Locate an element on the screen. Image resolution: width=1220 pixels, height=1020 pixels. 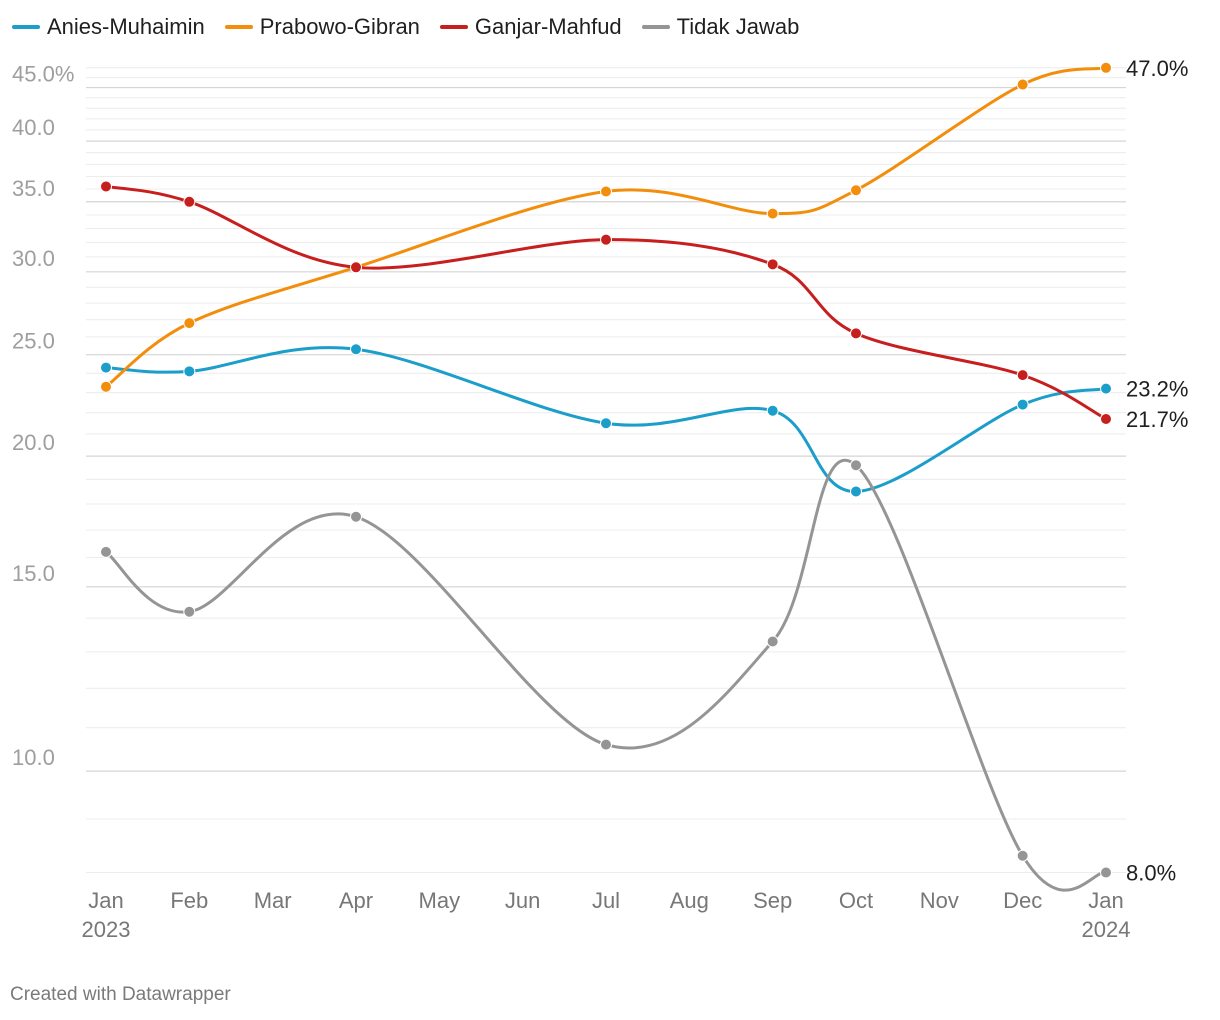
x-tick-label: Aug is located at coordinates (689, 900).